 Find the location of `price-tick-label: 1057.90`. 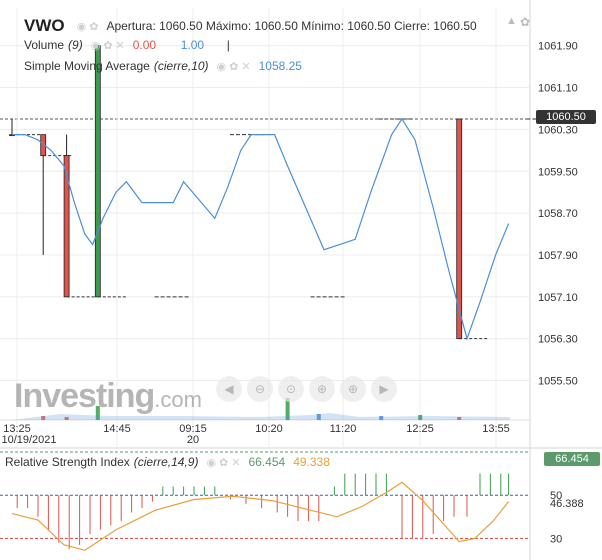

price-tick-label: 1057.90 is located at coordinates (558, 256).